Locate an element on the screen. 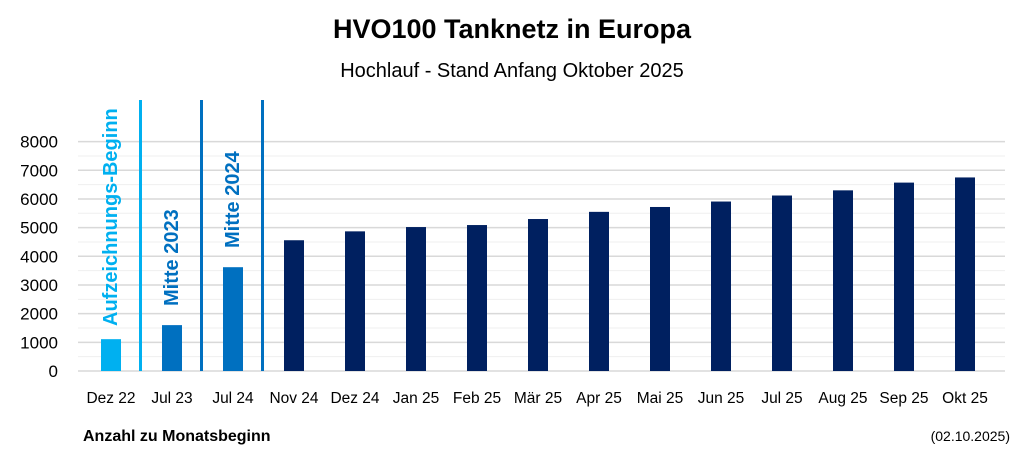 This screenshot has width=1024, height=473. y-tick-label: 2000 is located at coordinates (39, 314).